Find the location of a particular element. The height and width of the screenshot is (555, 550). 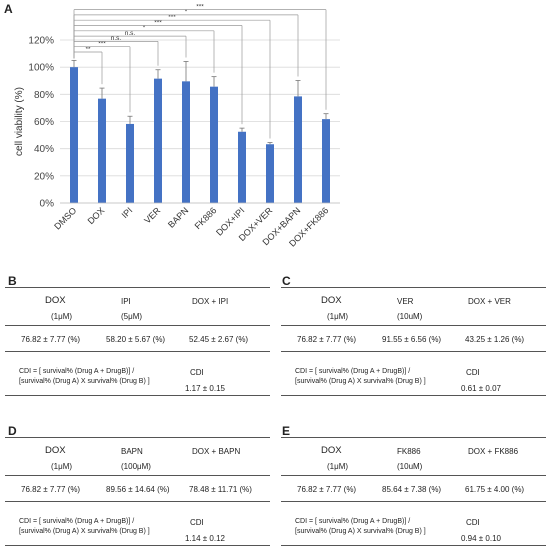

bar-dox+fk886 is located at coordinates (326, 161).